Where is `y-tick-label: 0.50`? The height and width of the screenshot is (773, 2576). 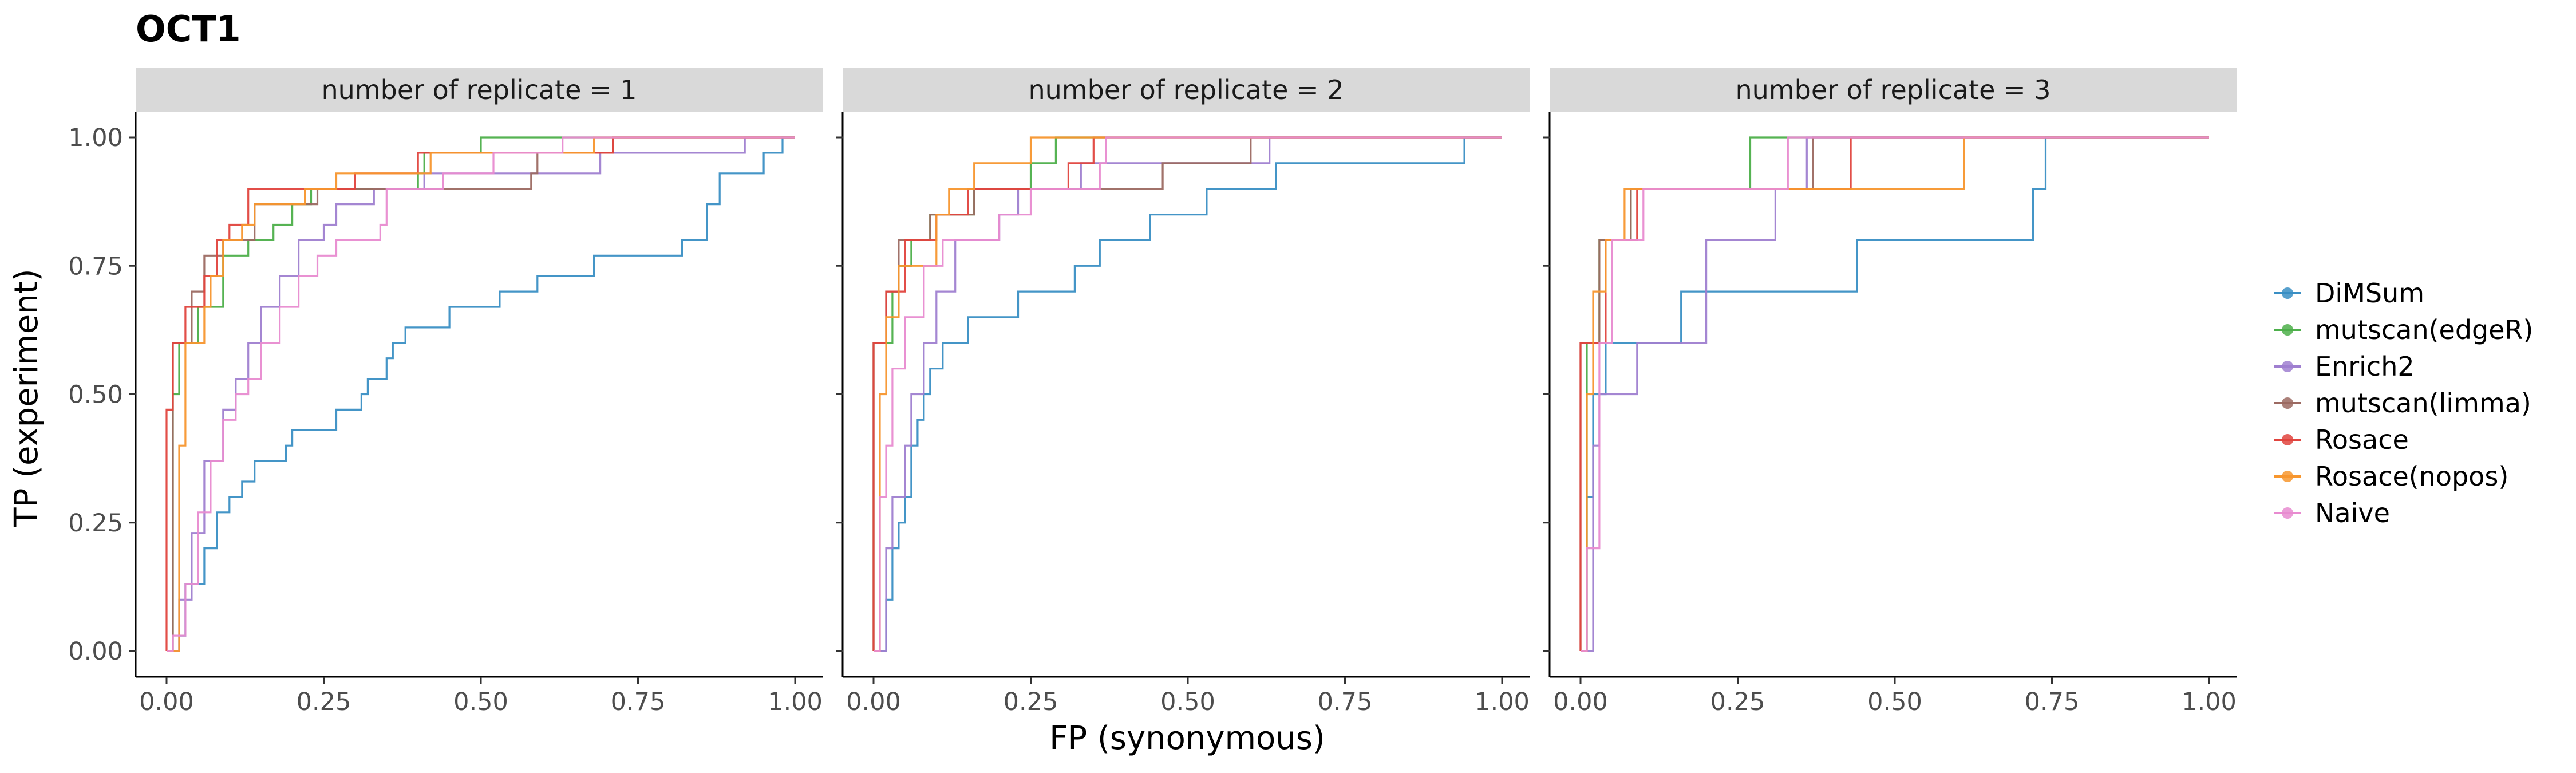 y-tick-label: 0.50 is located at coordinates (95, 395).